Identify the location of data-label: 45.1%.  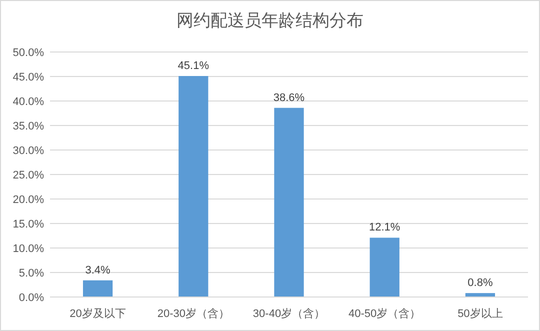
(194, 66).